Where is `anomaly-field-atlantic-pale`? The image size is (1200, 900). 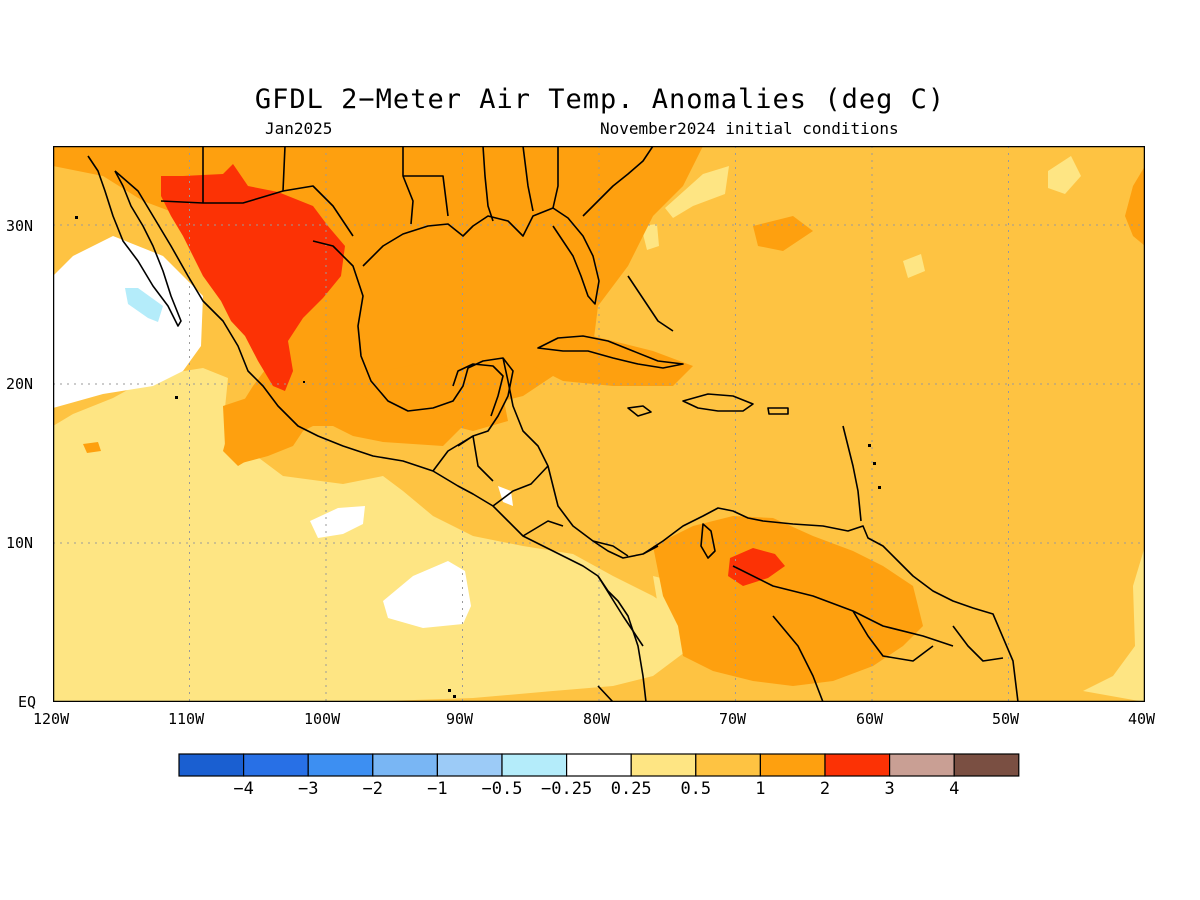
anomaly-field-atlantic-pale is located at coordinates (1114, 624).